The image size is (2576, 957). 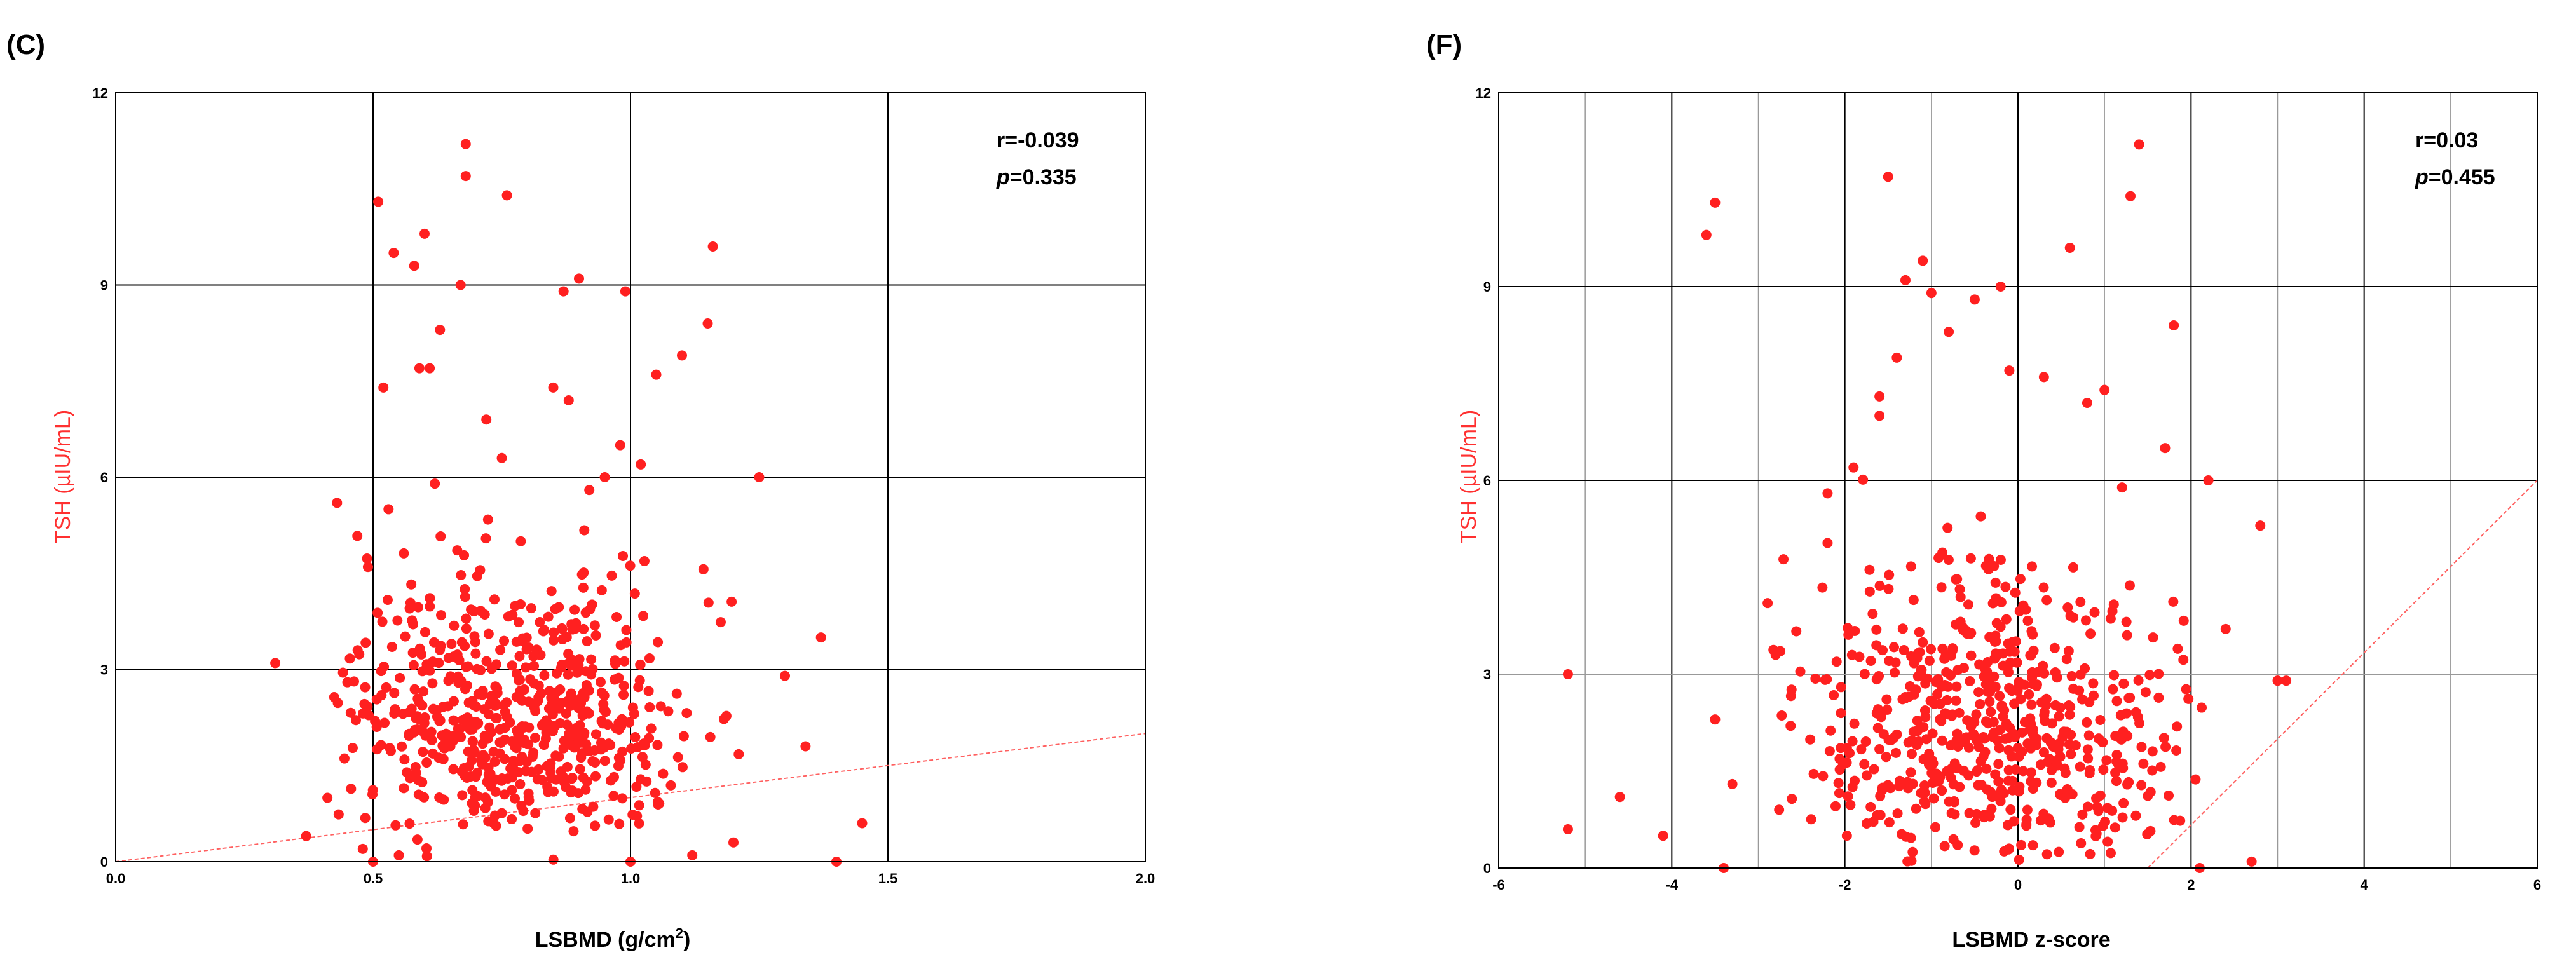 What do you see at coordinates (679, 933) in the screenshot?
I see `panel-c-xlabel-sup: 2` at bounding box center [679, 933].